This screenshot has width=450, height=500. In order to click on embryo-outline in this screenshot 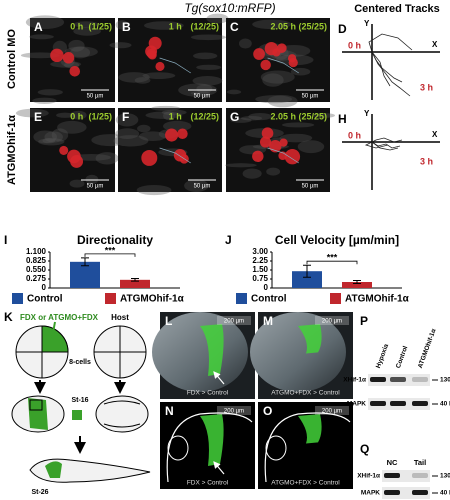, I will do `click(307, 447)`.